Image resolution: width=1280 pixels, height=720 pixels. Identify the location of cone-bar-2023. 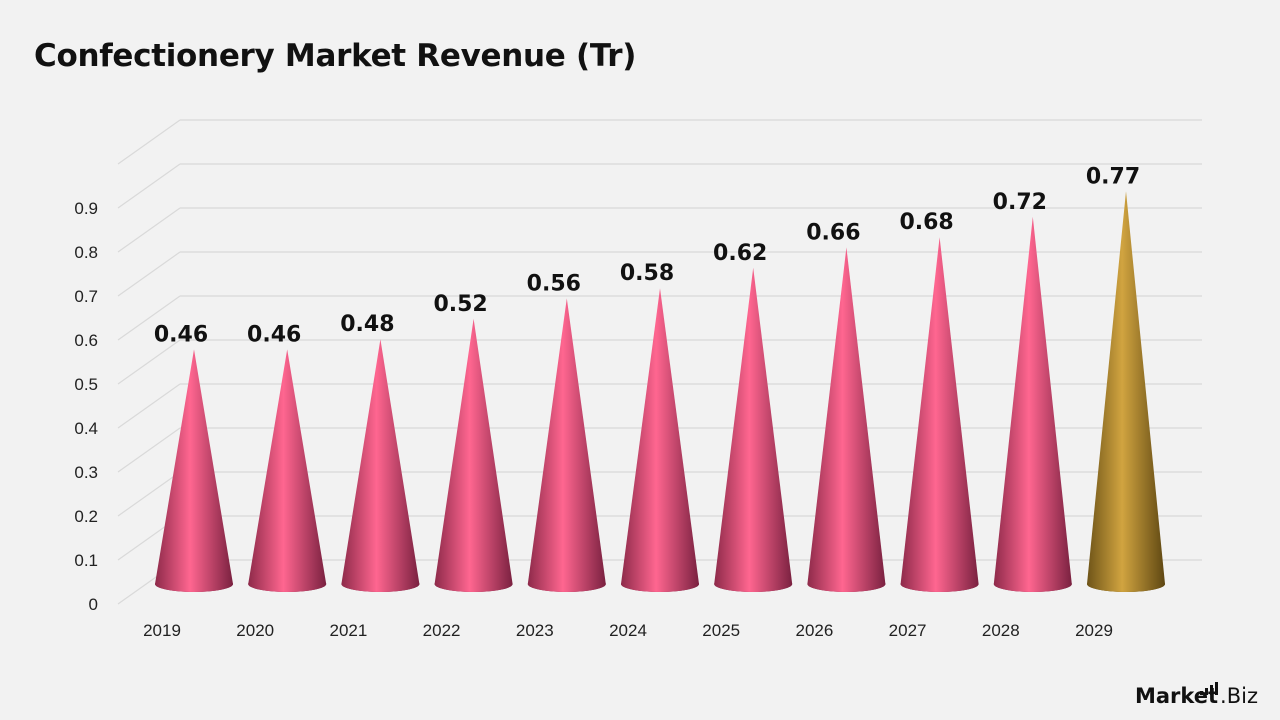
(566, 445).